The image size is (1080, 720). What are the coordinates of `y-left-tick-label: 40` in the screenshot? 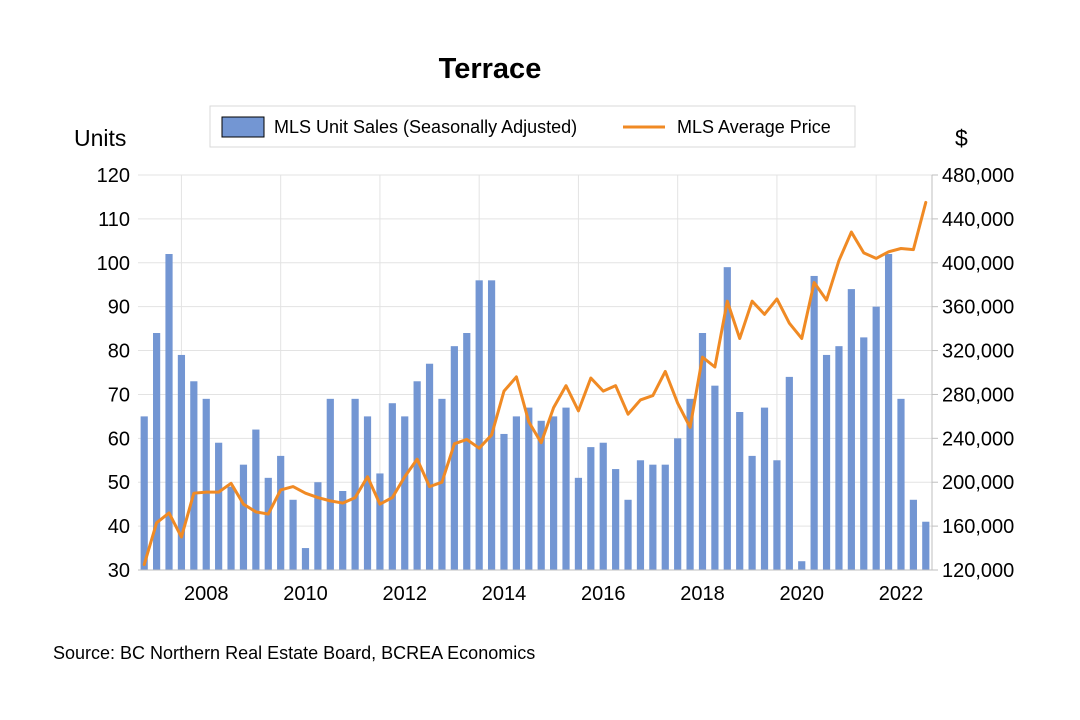 It's located at (119, 527).